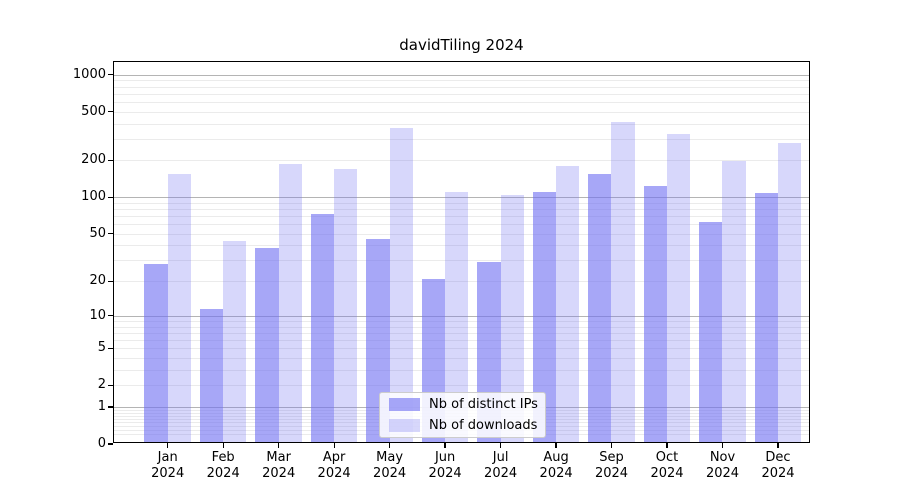 The width and height of the screenshot is (900, 500). What do you see at coordinates (97, 233) in the screenshot?
I see `y-axis-tick-label: 50` at bounding box center [97, 233].